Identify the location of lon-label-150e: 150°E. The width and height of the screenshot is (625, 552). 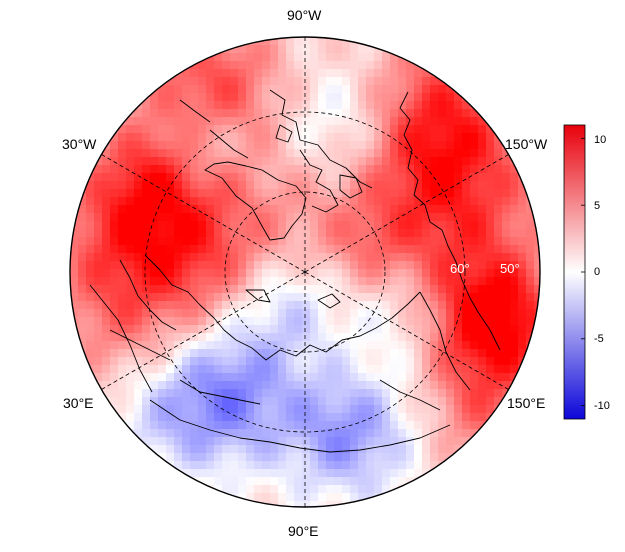
(526, 403).